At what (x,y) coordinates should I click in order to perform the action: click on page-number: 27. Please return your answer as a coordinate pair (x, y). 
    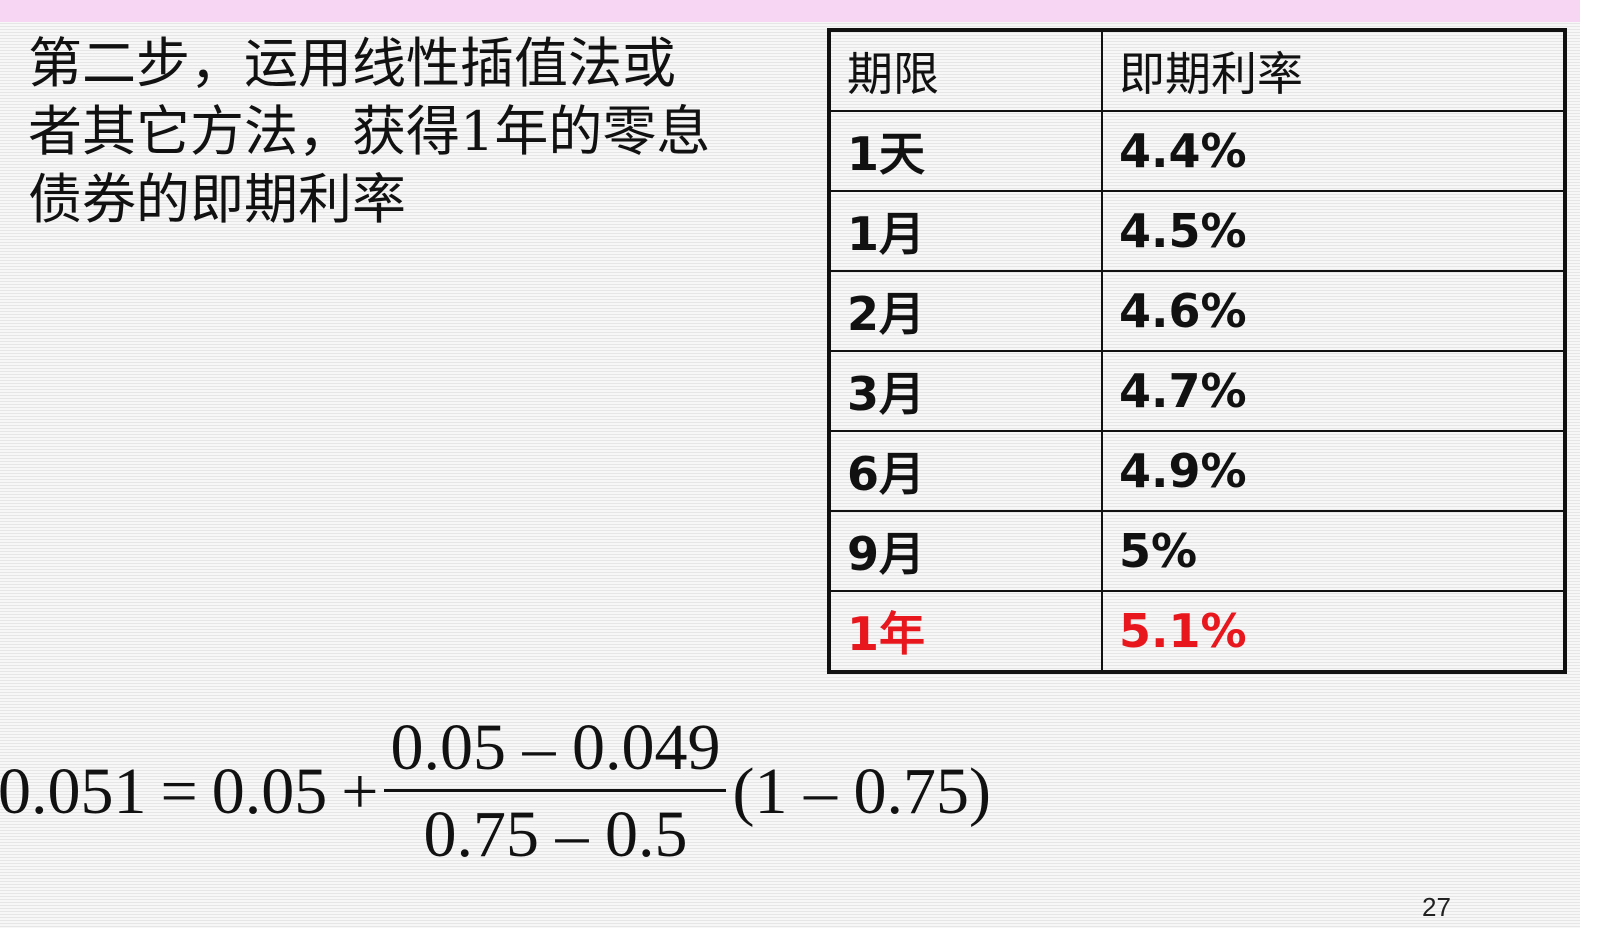
    Looking at the image, I should click on (1436, 907).